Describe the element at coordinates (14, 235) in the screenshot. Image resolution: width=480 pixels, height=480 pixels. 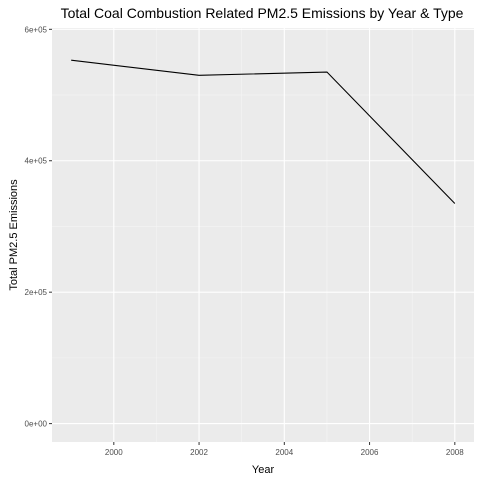
I see `y-axis-title: Total PM2.5 Emissions` at that location.